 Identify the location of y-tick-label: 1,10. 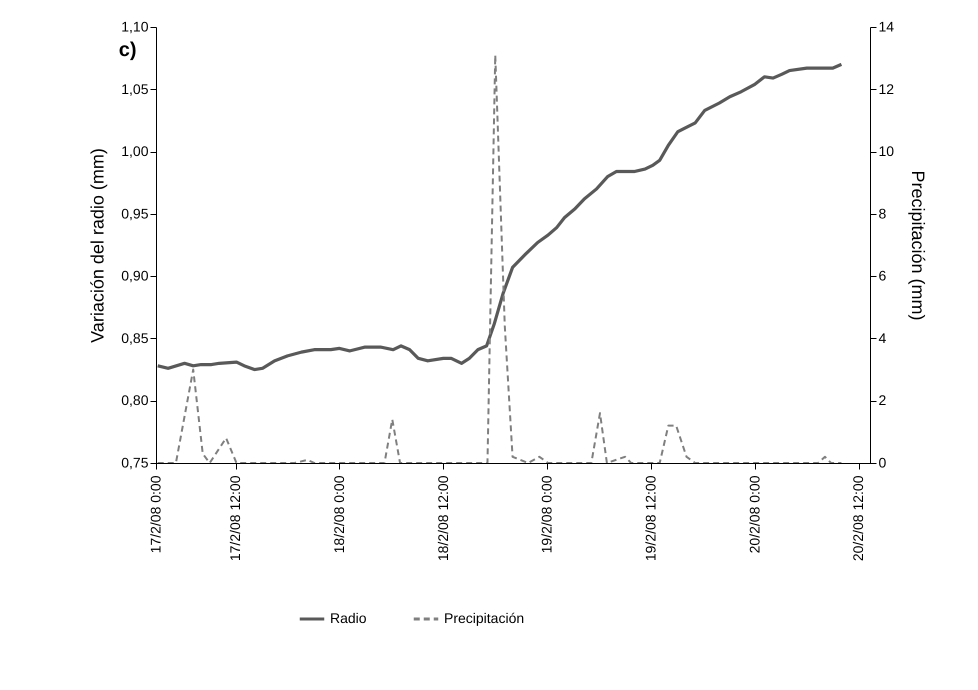
(135, 26).